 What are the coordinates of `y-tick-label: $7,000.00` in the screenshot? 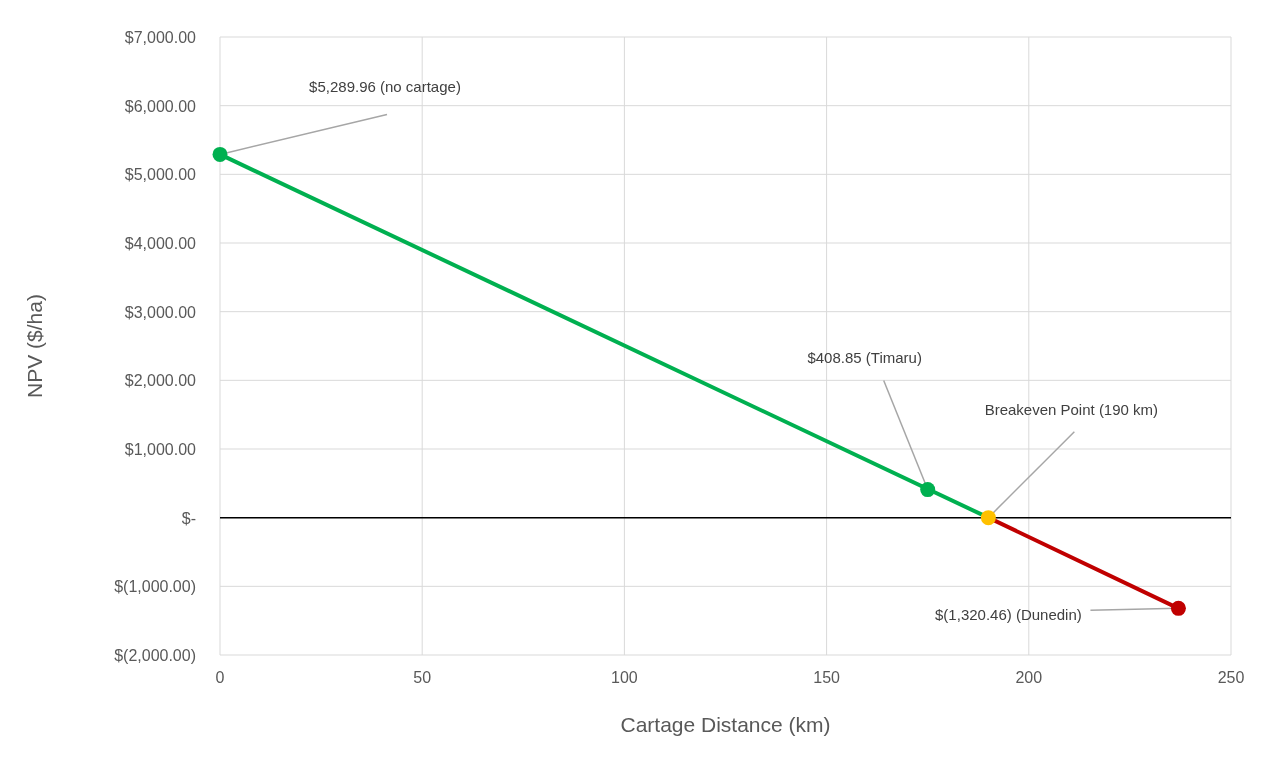 It's located at (160, 37).